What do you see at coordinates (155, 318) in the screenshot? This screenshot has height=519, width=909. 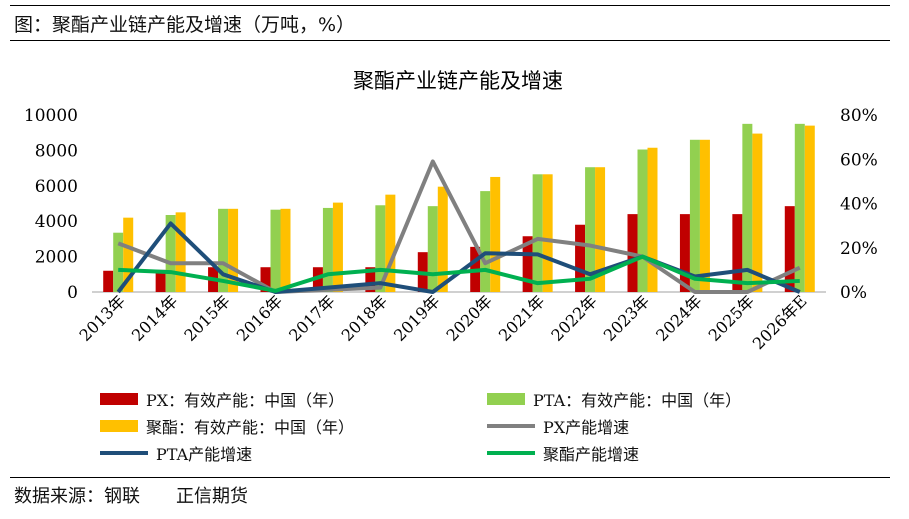 I see `x-tick-label: 2014年` at bounding box center [155, 318].